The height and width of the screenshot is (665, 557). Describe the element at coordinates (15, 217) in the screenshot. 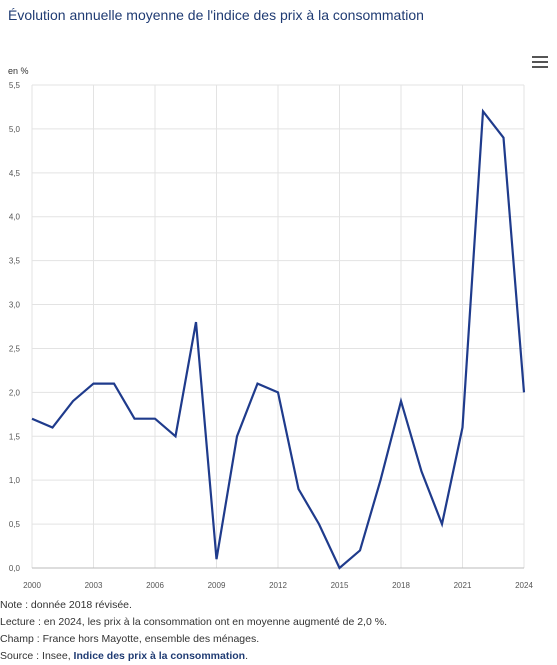

I see `y-tick-label: 4,0` at that location.